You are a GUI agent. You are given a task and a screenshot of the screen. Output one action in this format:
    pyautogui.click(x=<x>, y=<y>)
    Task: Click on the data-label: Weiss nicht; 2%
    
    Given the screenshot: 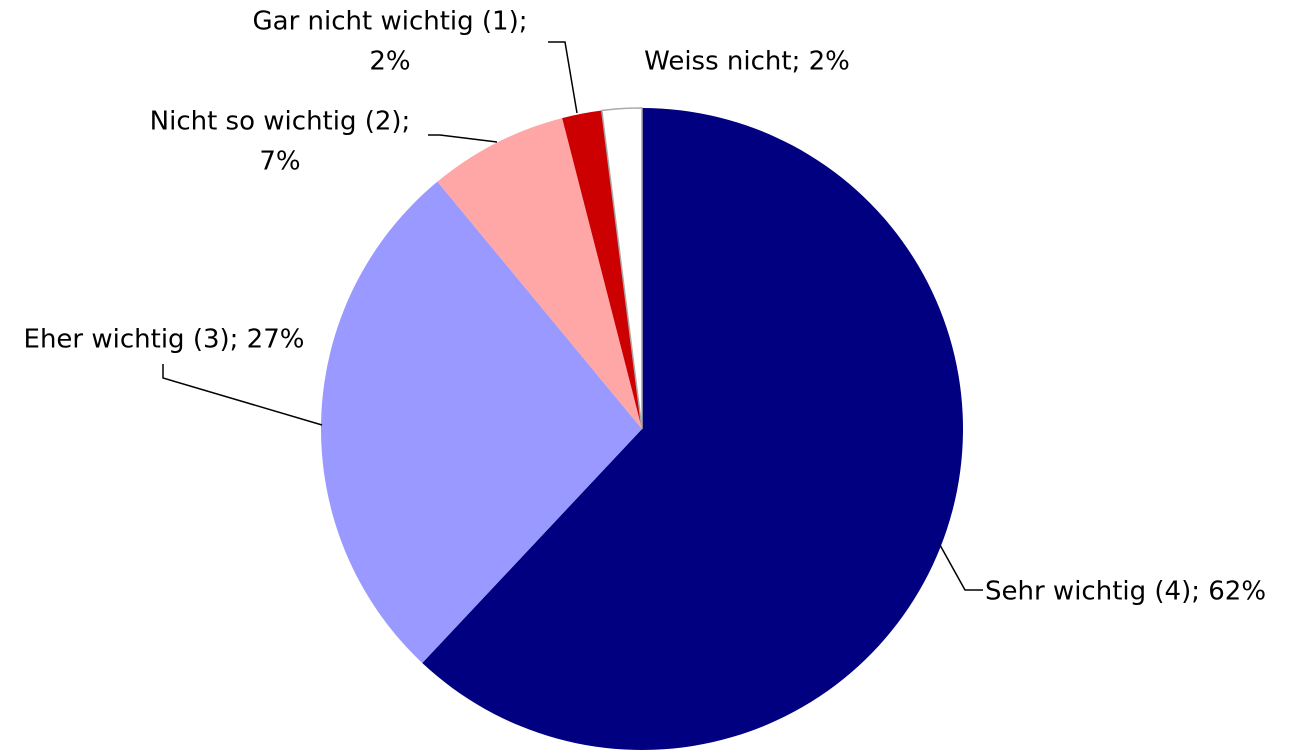 What is the action you would take?
    pyautogui.click(x=747, y=62)
    